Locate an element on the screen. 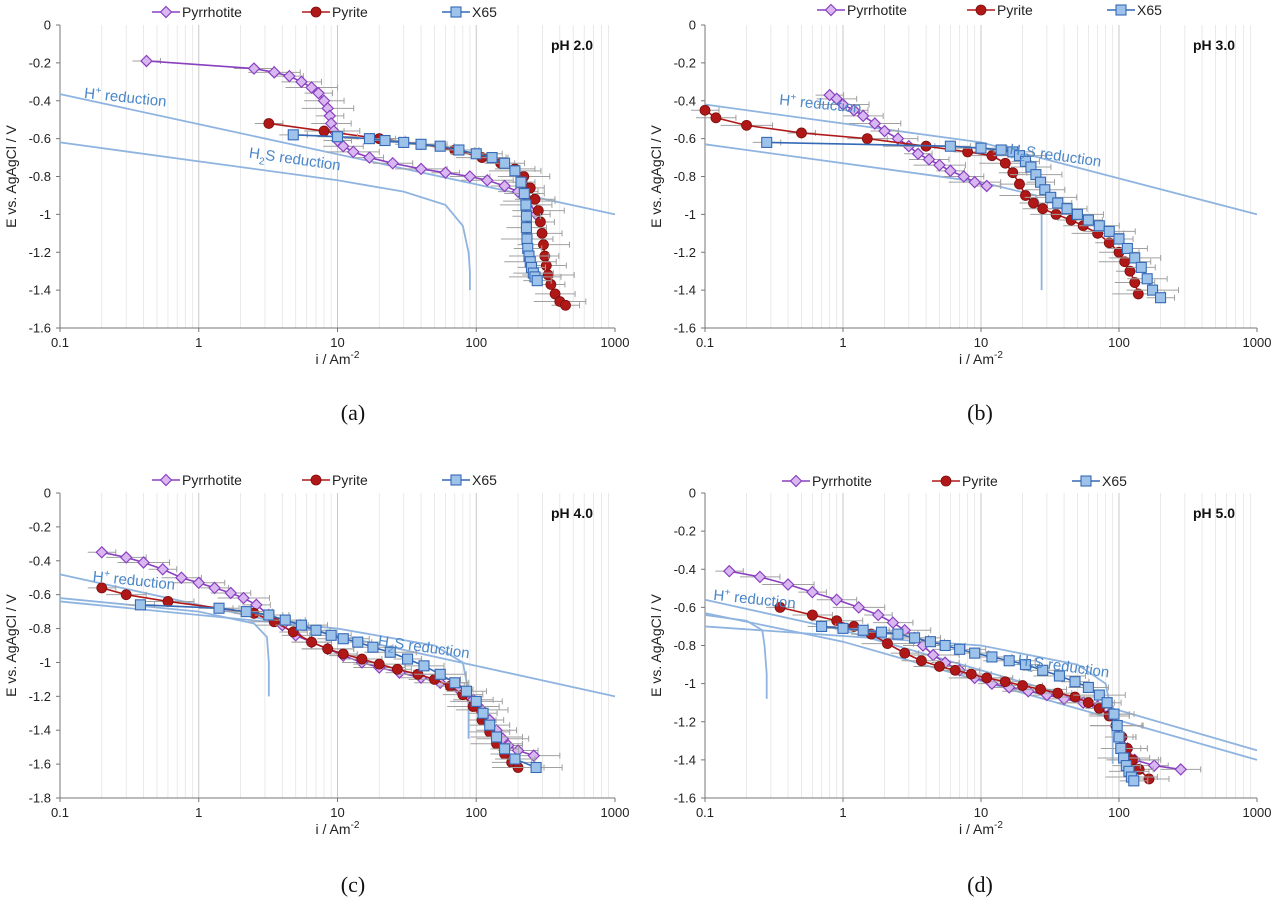 Image resolution: width=1280 pixels, height=900 pixels. model-curve-h2s-reduction-ph-4-x65-limit is located at coordinates (164, 647).